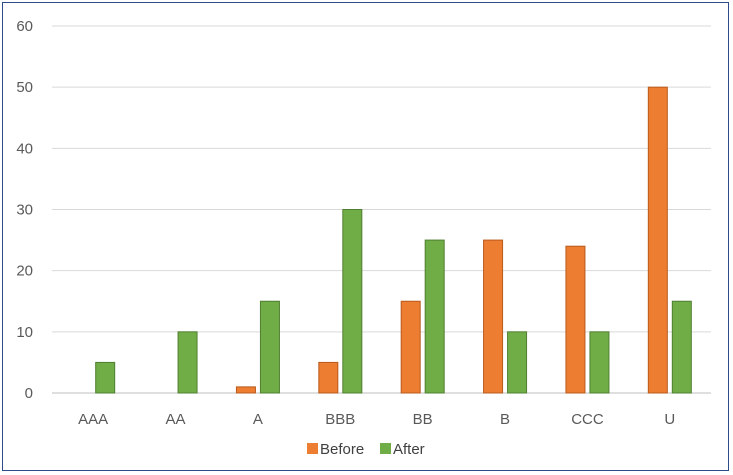 The height and width of the screenshot is (475, 733). What do you see at coordinates (352, 301) in the screenshot?
I see `bar-after-bbb` at bounding box center [352, 301].